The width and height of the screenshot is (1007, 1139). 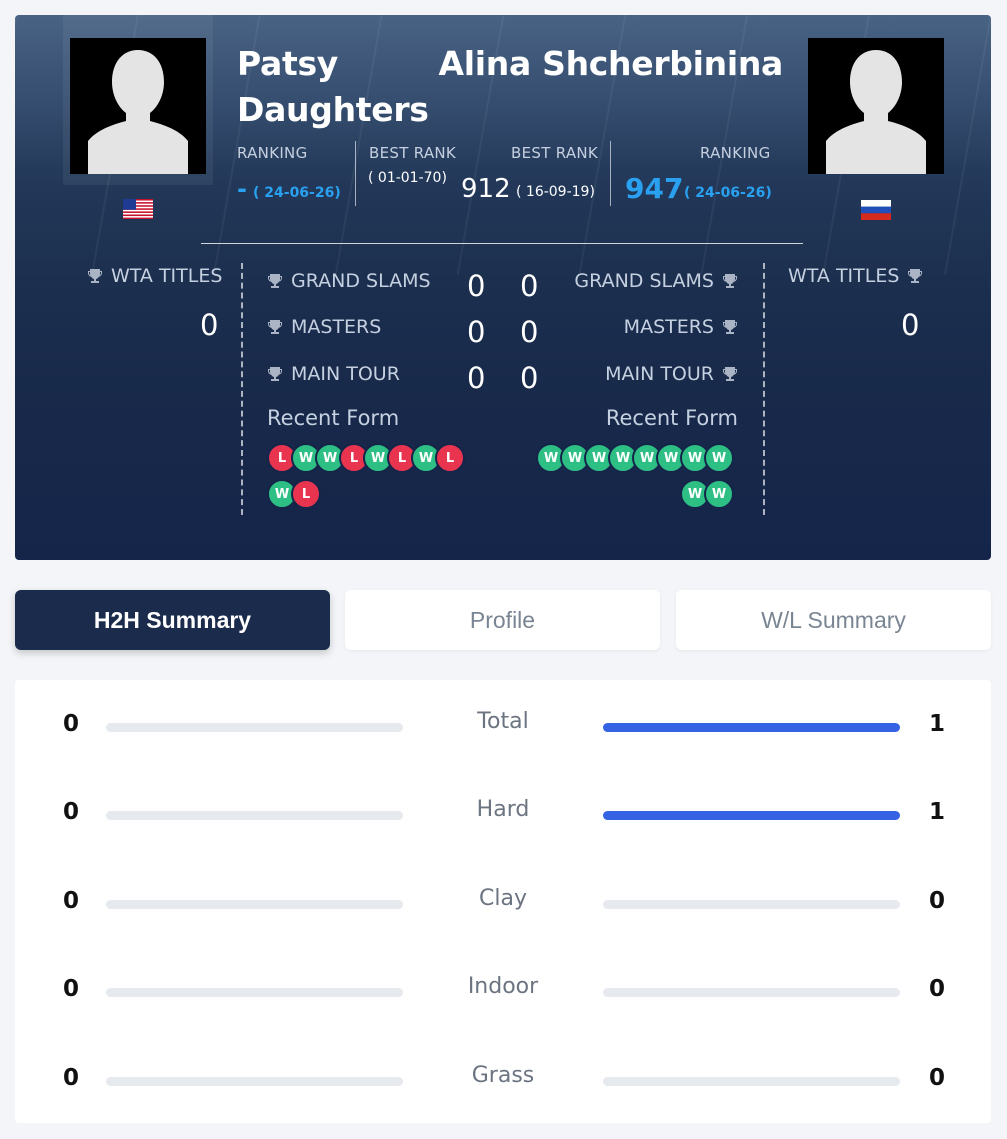 What do you see at coordinates (611, 63) in the screenshot?
I see `player2-name: Alina Shcherbinina` at bounding box center [611, 63].